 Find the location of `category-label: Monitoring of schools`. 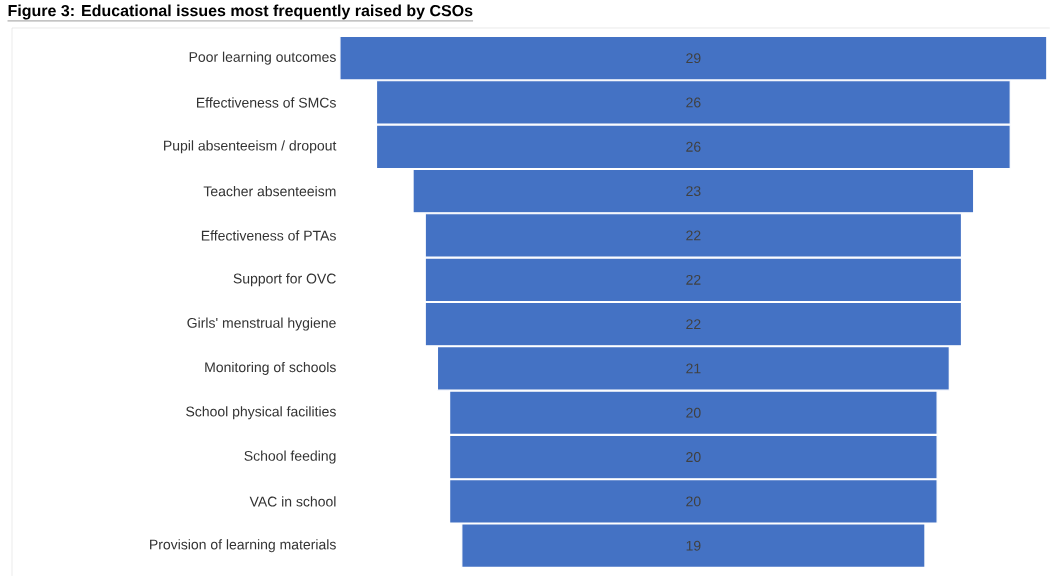

category-label: Monitoring of schools is located at coordinates (270, 368).